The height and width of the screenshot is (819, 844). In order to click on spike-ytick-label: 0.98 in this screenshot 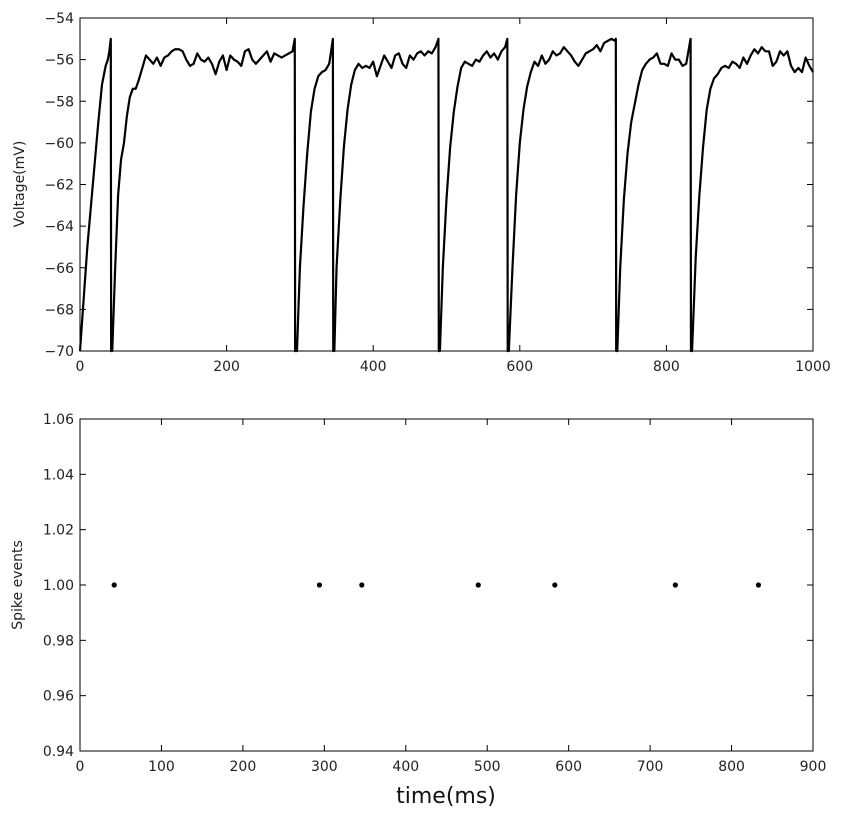, I will do `click(58, 641)`.